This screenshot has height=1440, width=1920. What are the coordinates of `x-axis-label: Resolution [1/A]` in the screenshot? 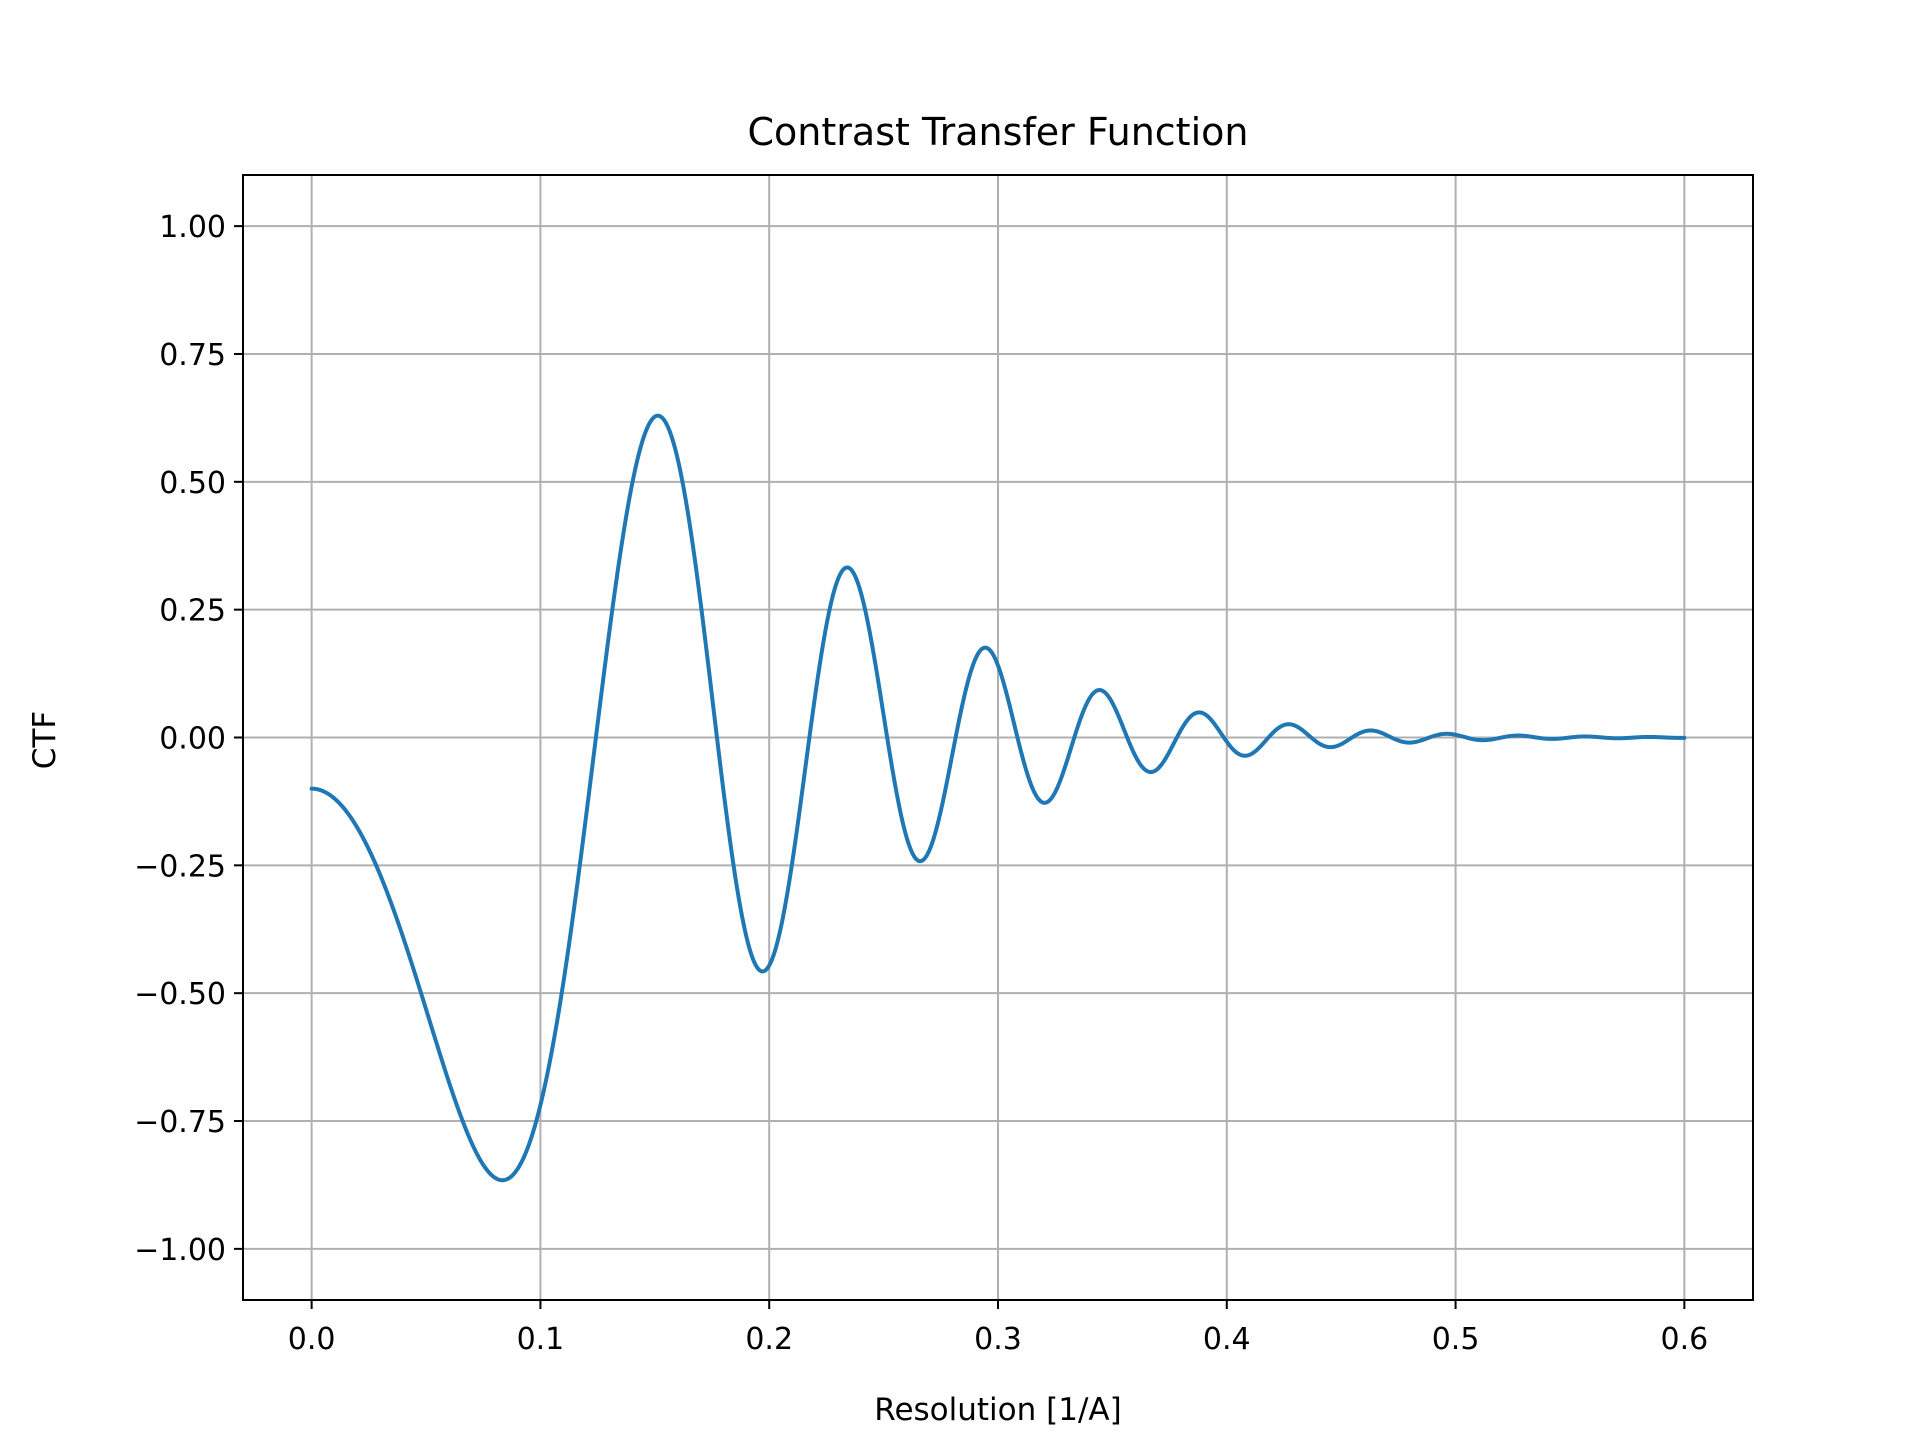 It's located at (997, 1410).